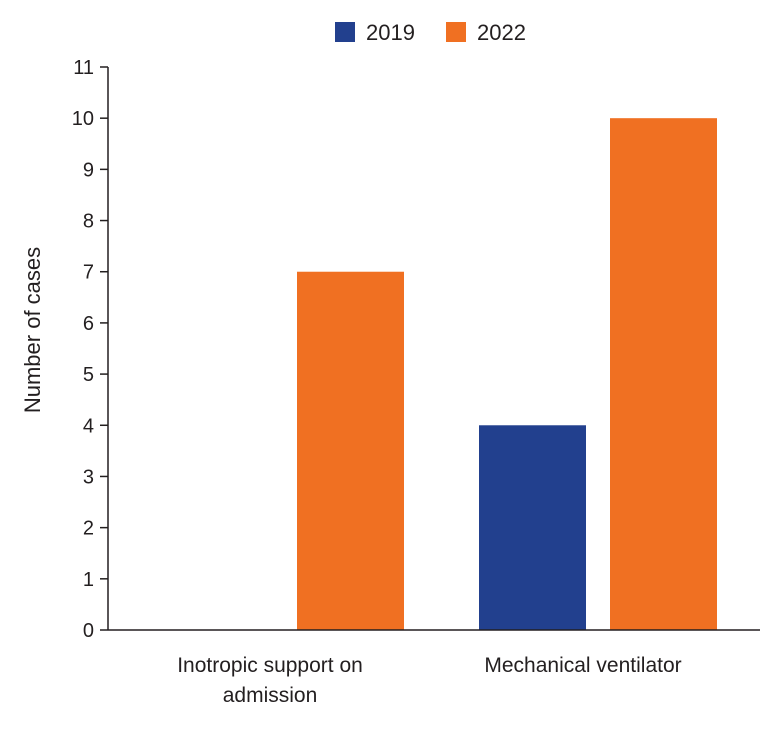 The height and width of the screenshot is (729, 778). I want to click on legend-label-2019: 2019, so click(390, 32).